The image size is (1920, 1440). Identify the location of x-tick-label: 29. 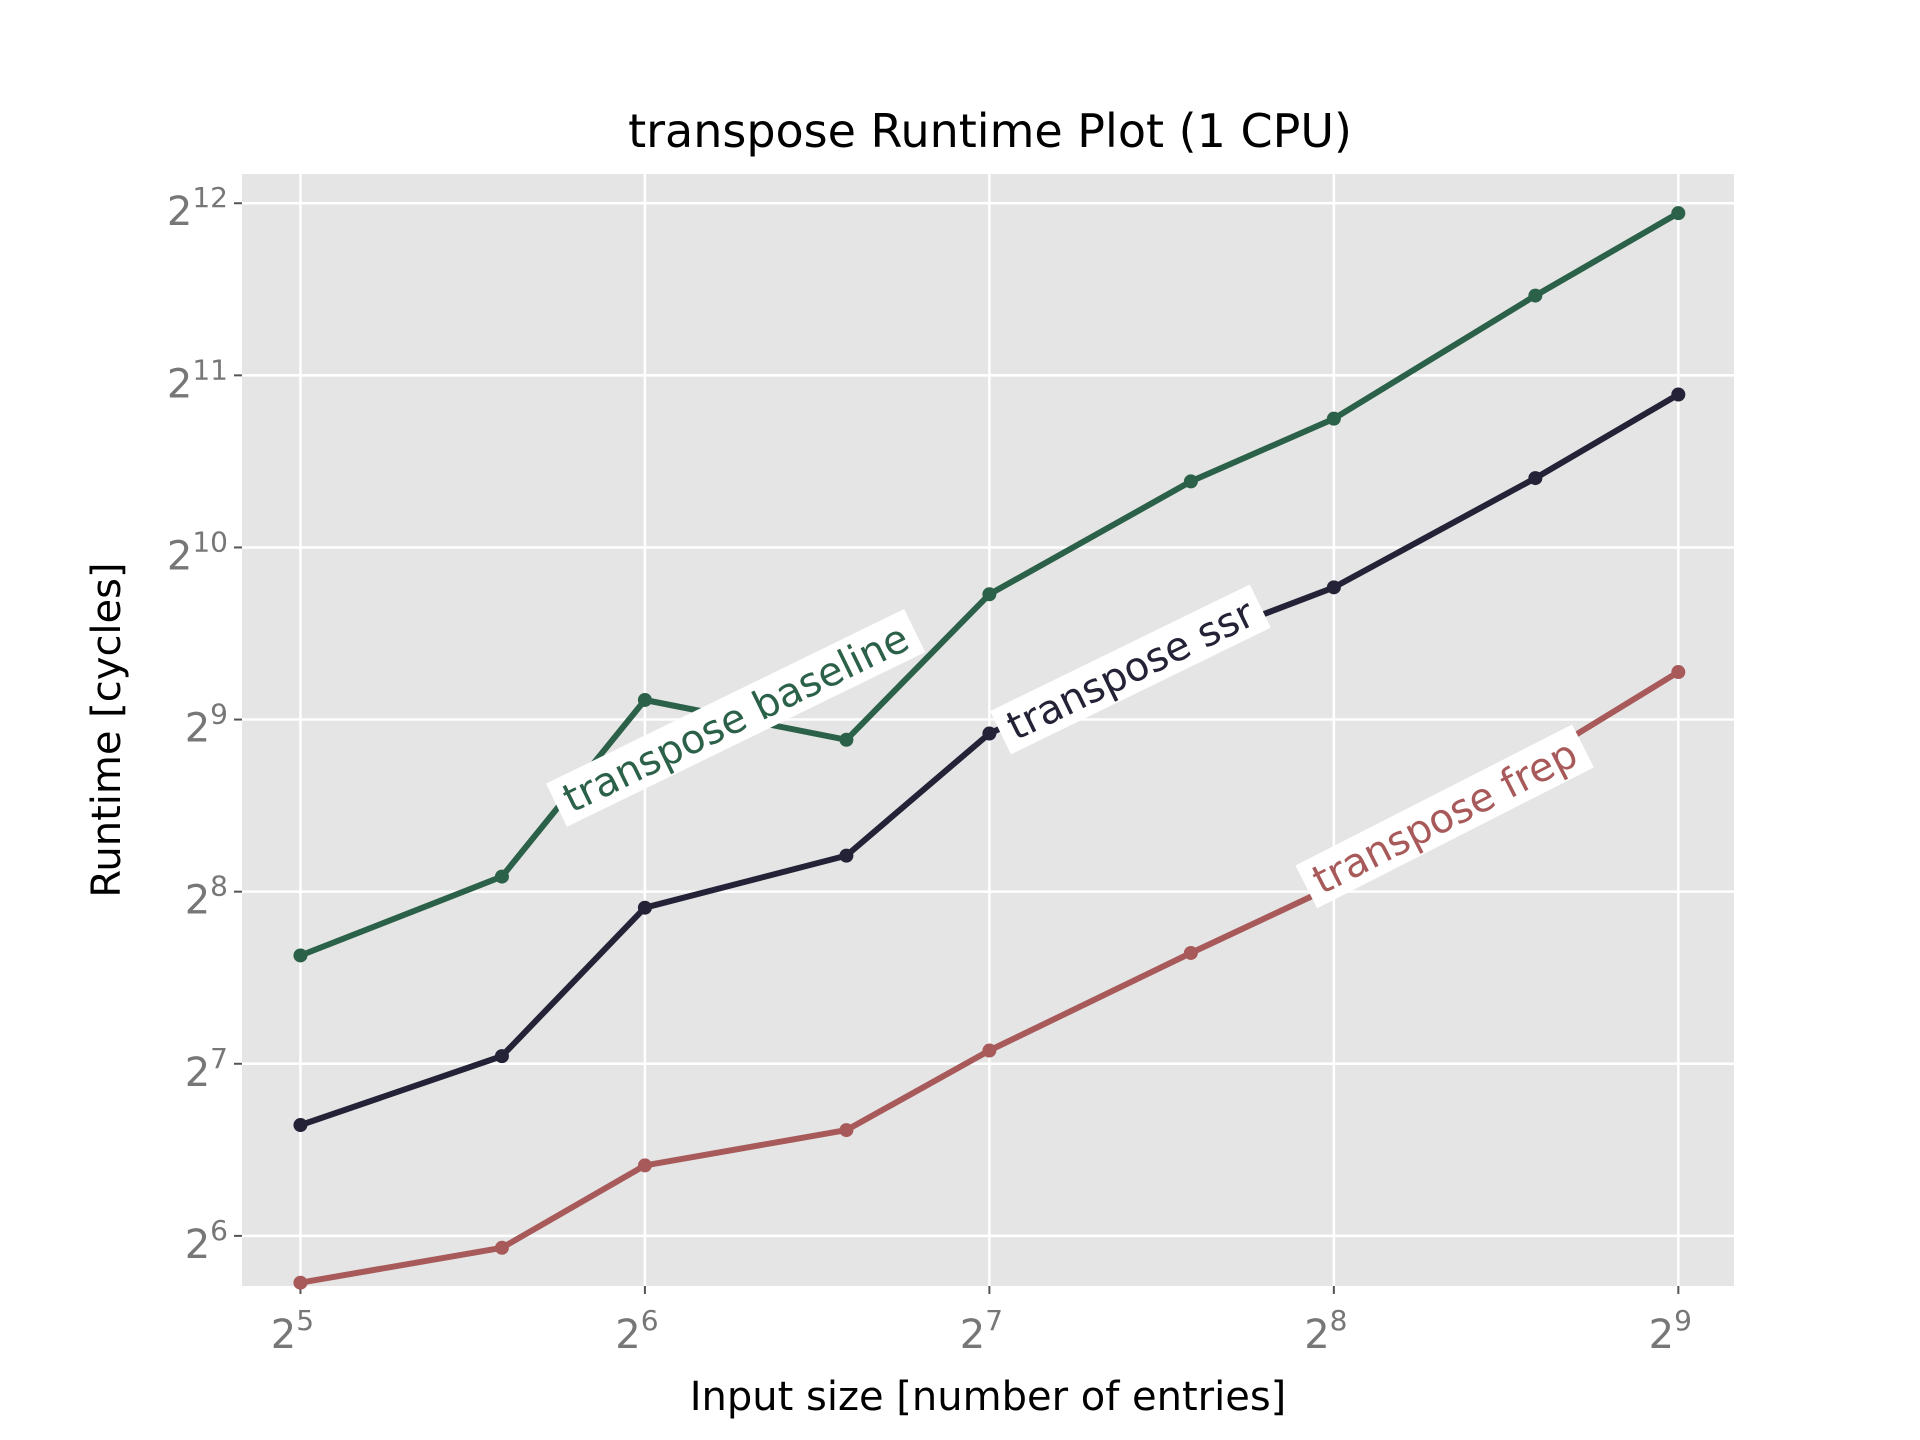
(1670, 1331).